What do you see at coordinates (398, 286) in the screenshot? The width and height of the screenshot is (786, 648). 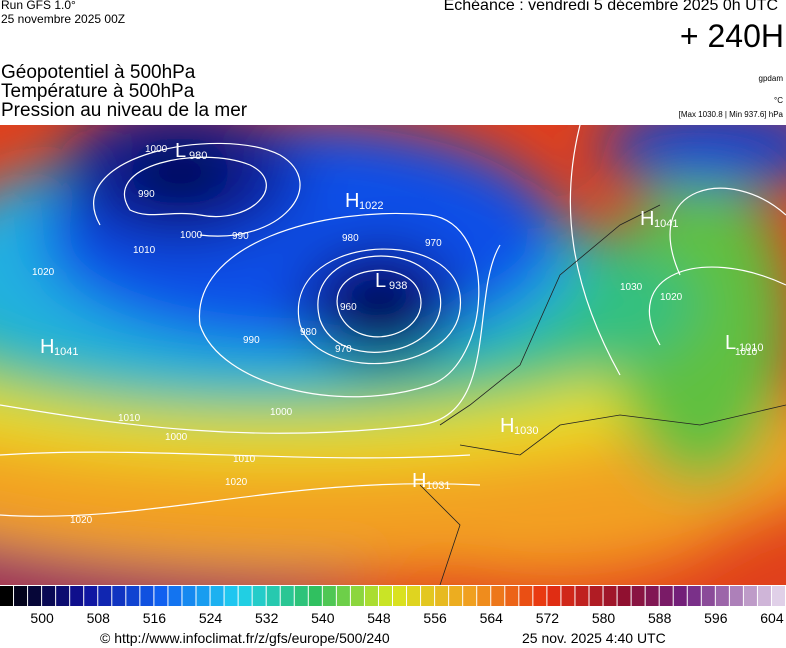 I see `pressure-center-value: 938` at bounding box center [398, 286].